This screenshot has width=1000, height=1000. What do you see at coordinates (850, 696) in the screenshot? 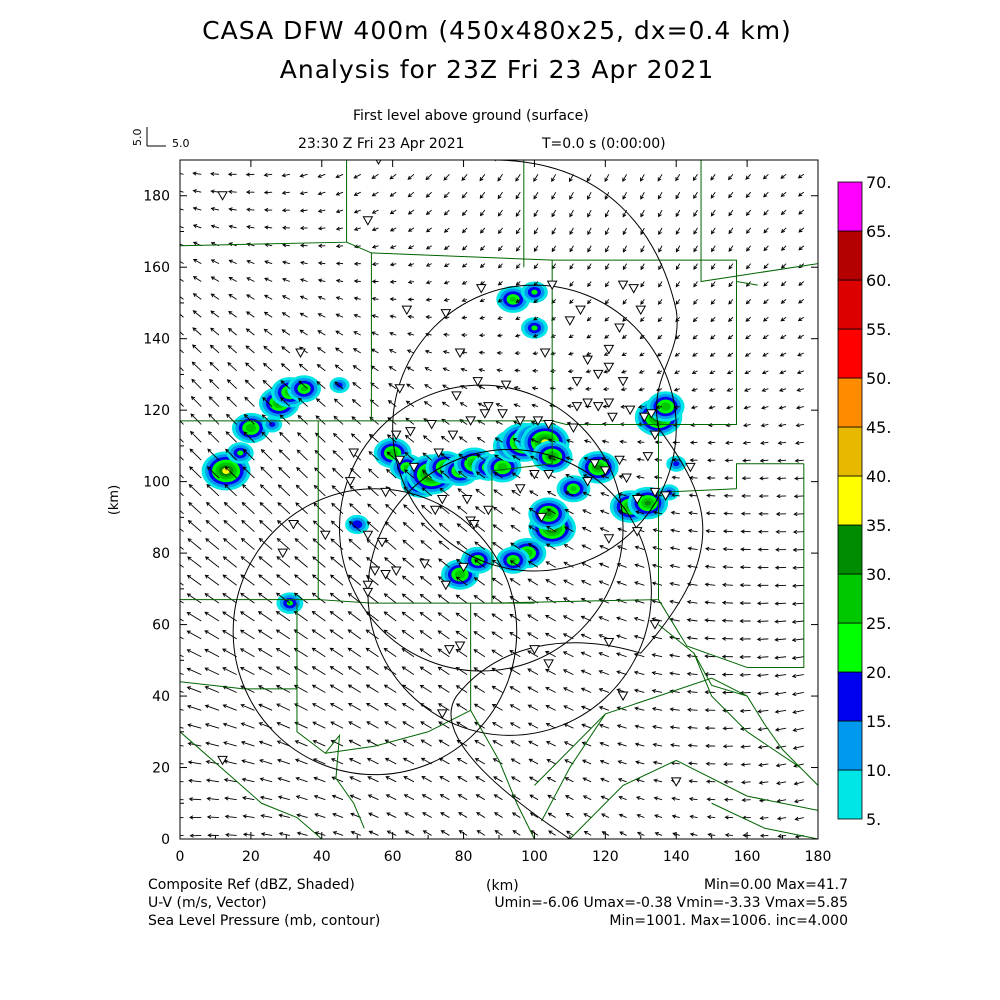
I see `colorbar-bin` at bounding box center [850, 696].